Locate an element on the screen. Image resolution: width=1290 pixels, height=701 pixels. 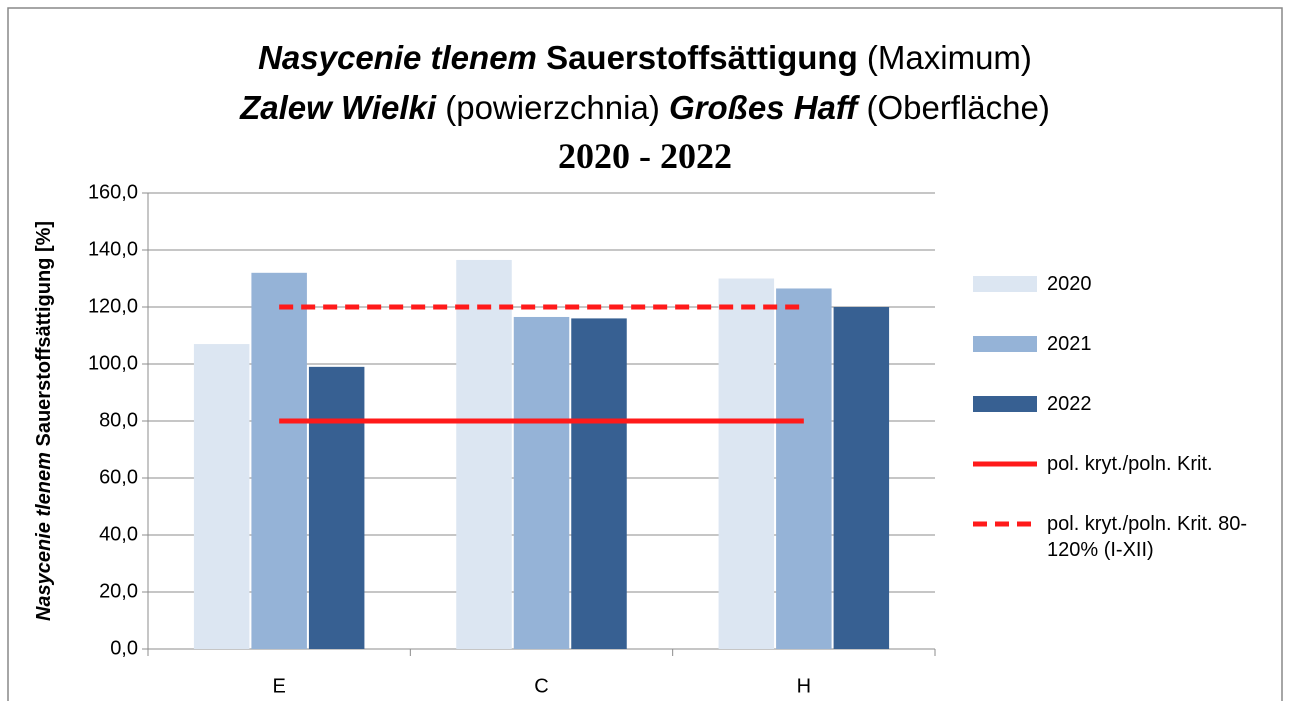
y-label-part: Sauerstoffsättigung [%] is located at coordinates (44, 334).